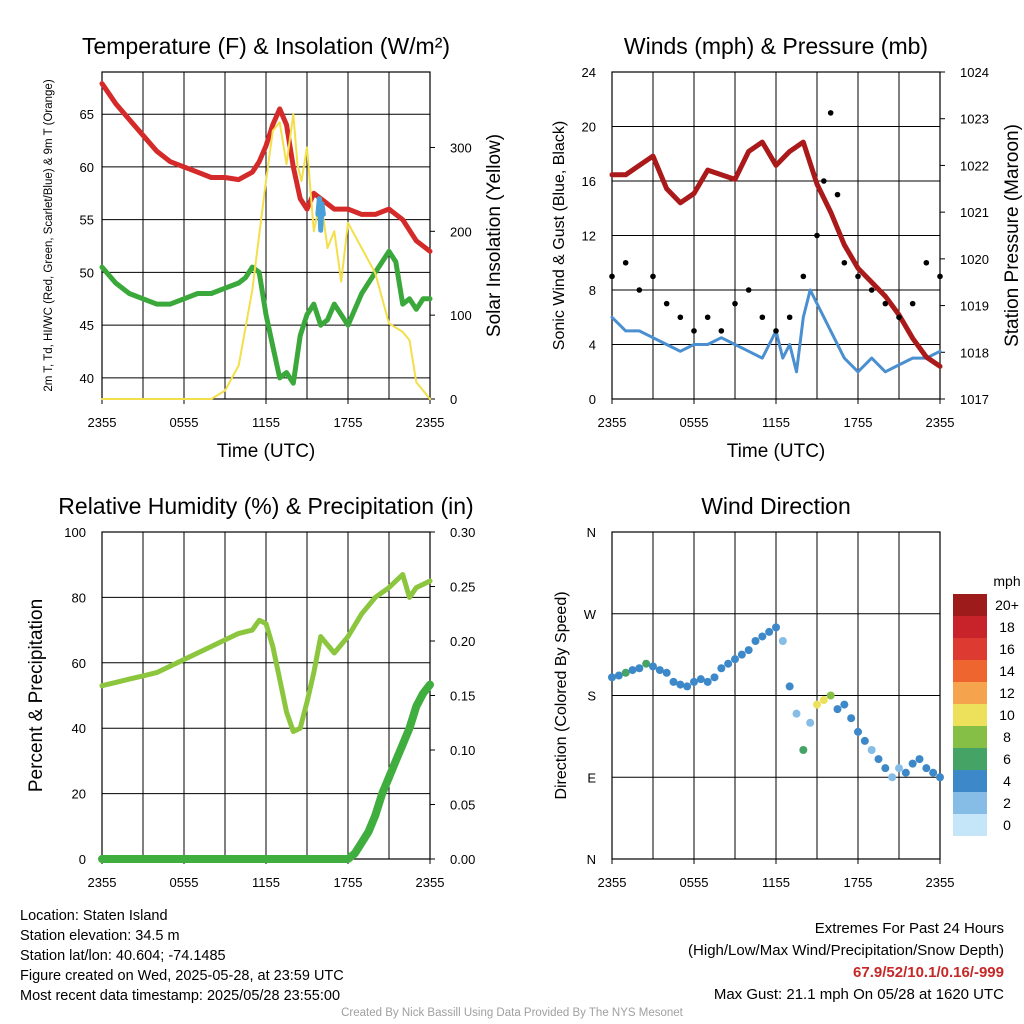 The height and width of the screenshot is (1024, 1024). Describe the element at coordinates (87, 272) in the screenshot. I see `y-tick-label: 50` at that location.